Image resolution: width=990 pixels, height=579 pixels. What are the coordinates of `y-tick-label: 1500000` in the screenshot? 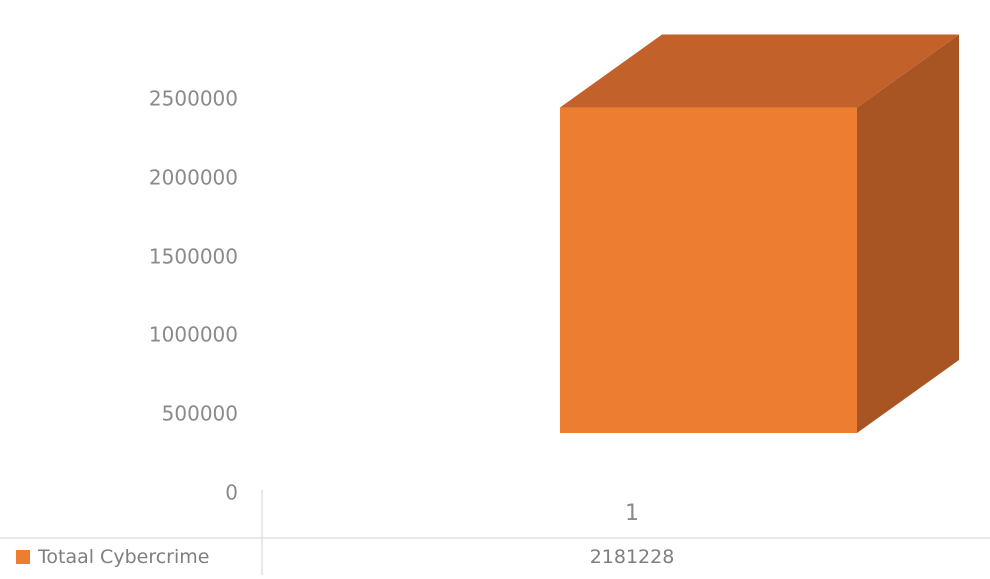 It's located at (193, 257).